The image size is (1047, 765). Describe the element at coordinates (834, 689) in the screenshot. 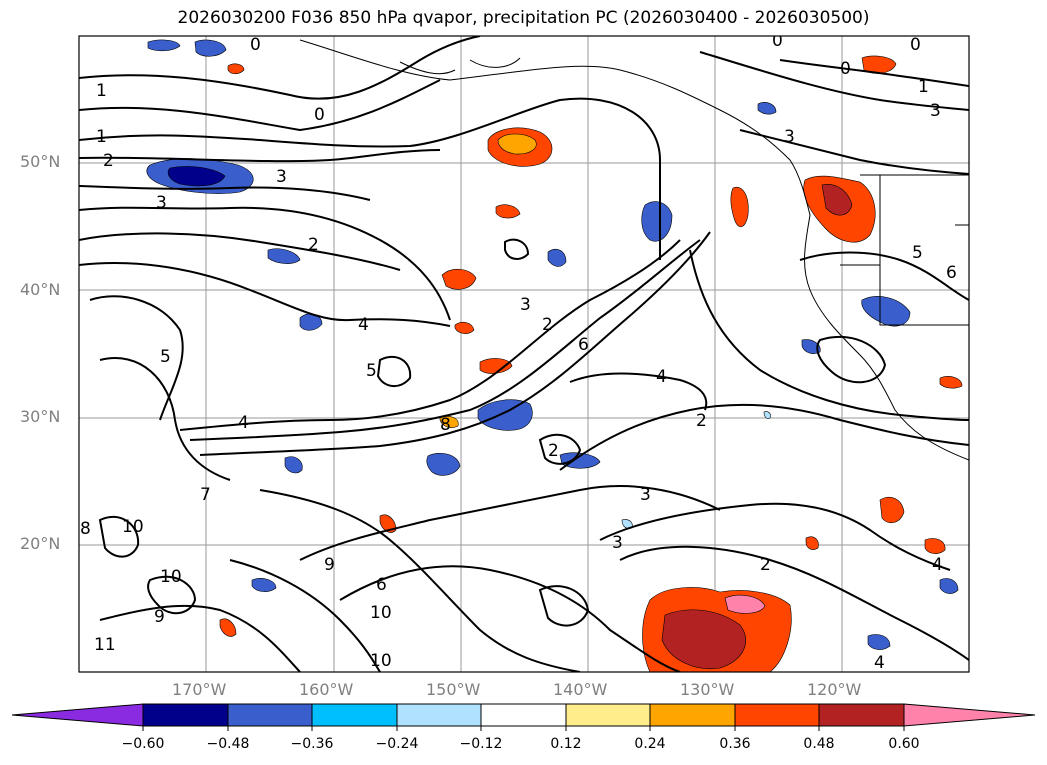

I see `lon-label: 120°W` at that location.